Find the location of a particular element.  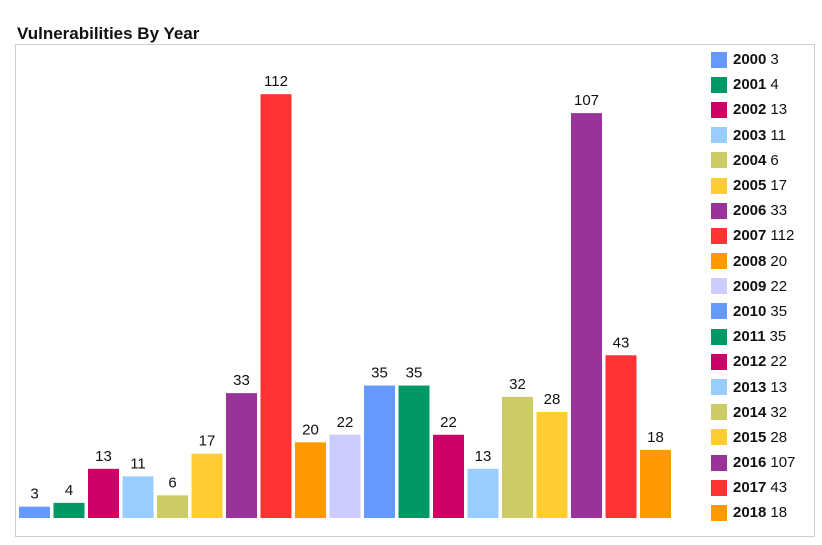

legend-year-2007: 2007 is located at coordinates (750, 236).